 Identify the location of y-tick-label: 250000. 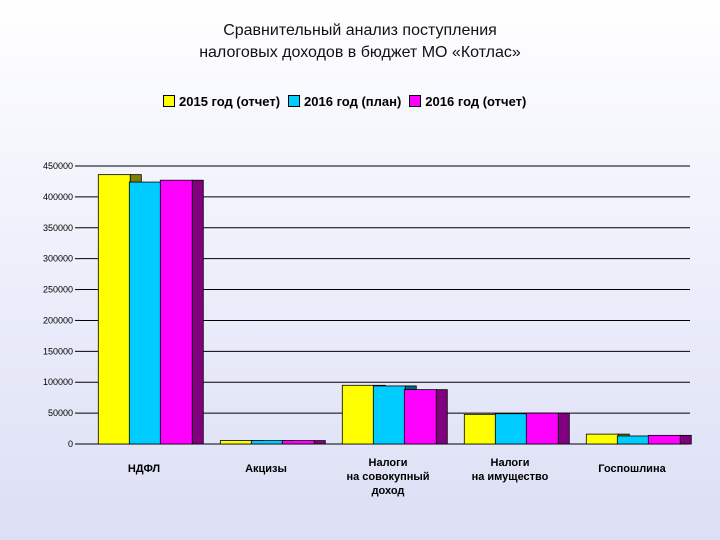
(58, 290).